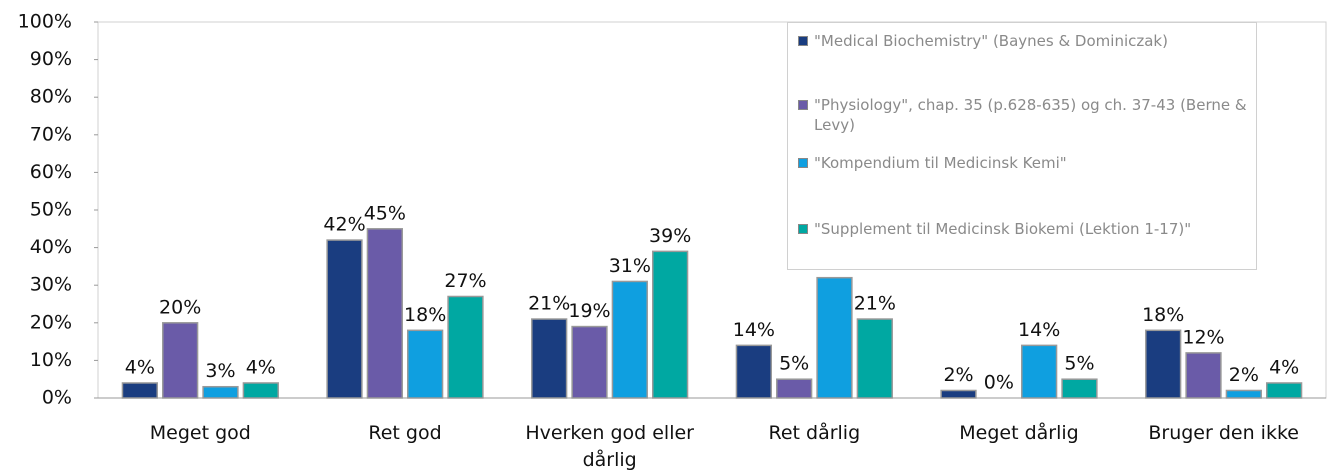 This screenshot has width=1328, height=474. I want to click on y-tick-label: 80%, so click(51, 97).